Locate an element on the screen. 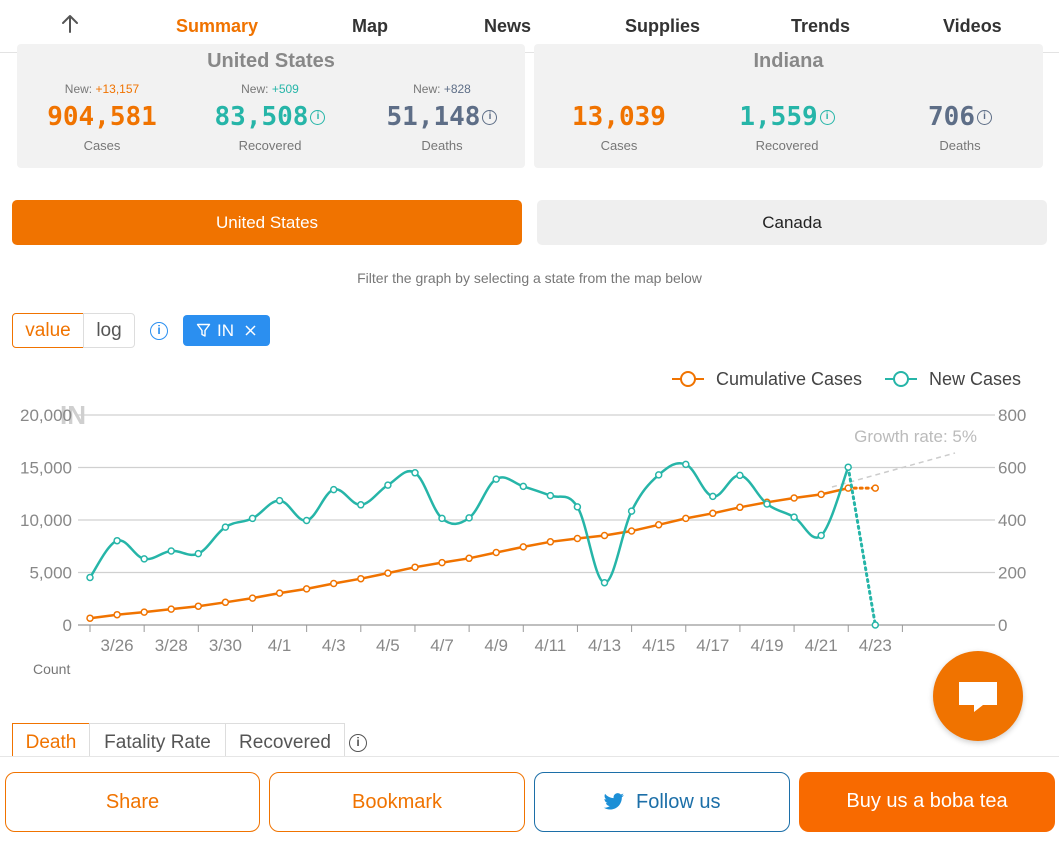  share-button: Share is located at coordinates (132, 802).